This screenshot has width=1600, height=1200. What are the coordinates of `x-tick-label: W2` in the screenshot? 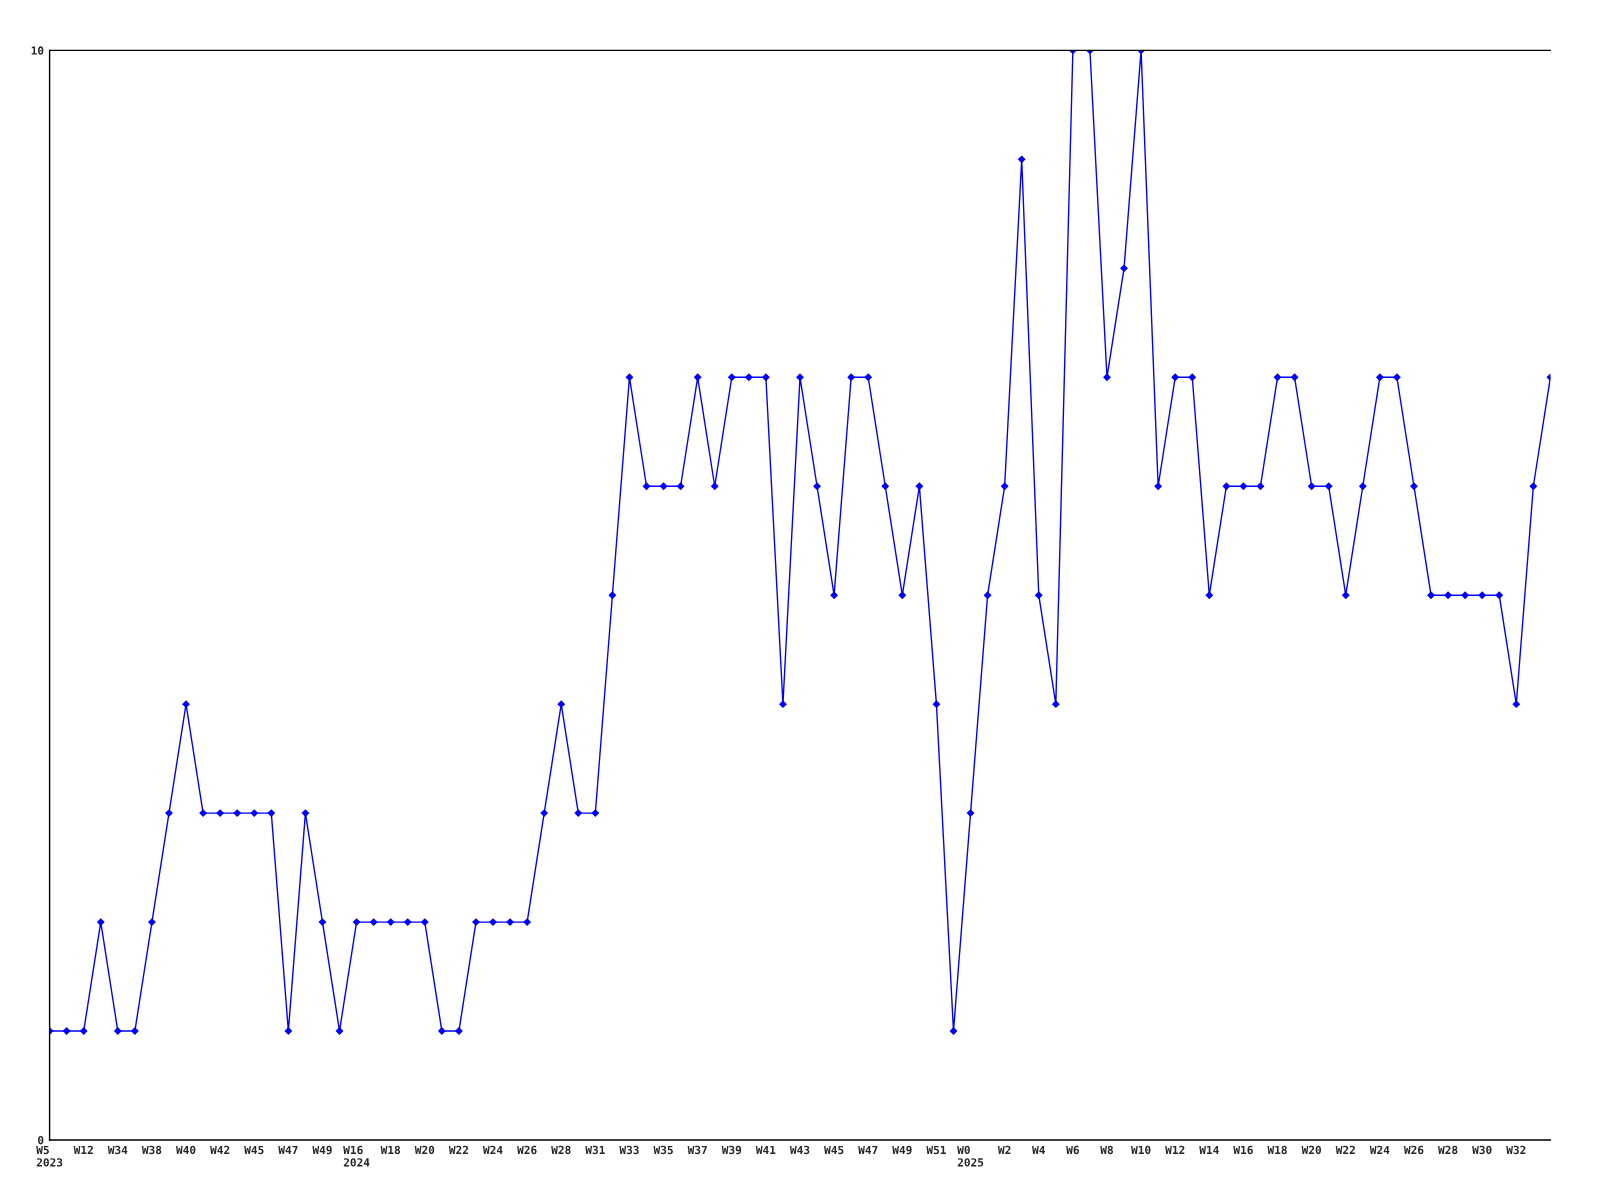 It's located at (1004, 1149).